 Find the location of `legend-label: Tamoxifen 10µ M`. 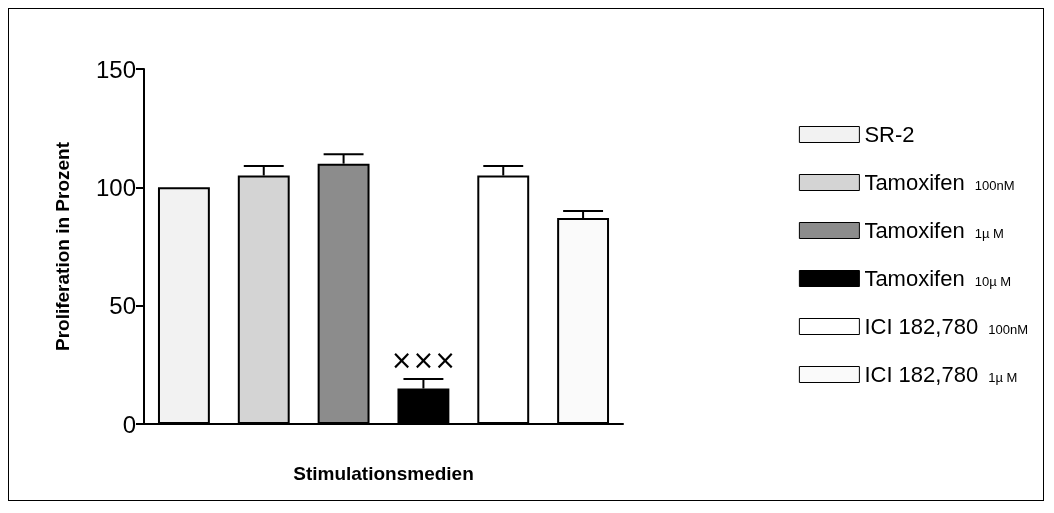

legend-label: Tamoxifen 10µ M is located at coordinates (938, 278).